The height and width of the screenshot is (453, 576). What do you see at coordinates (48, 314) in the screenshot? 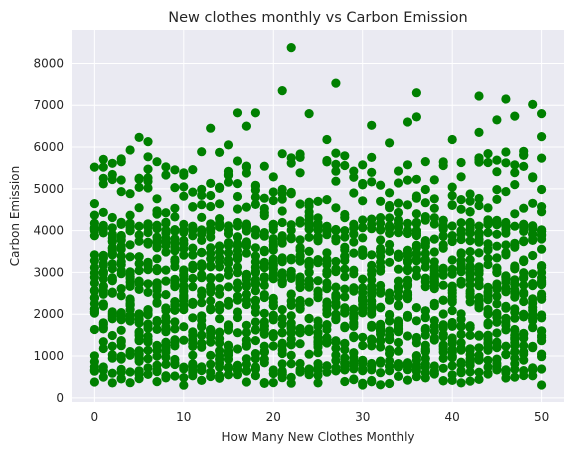
I see `y-tick-label: 2000` at bounding box center [48, 314].